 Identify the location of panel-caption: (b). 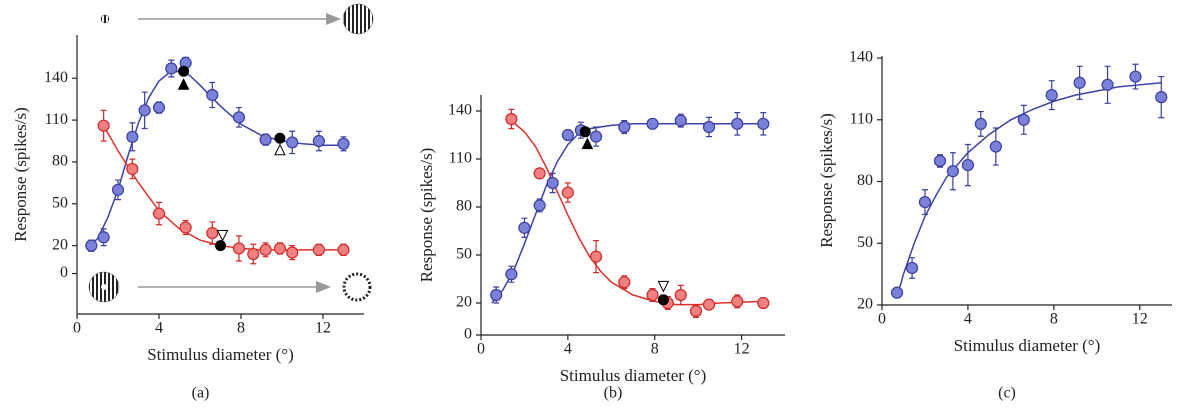
(613, 393).